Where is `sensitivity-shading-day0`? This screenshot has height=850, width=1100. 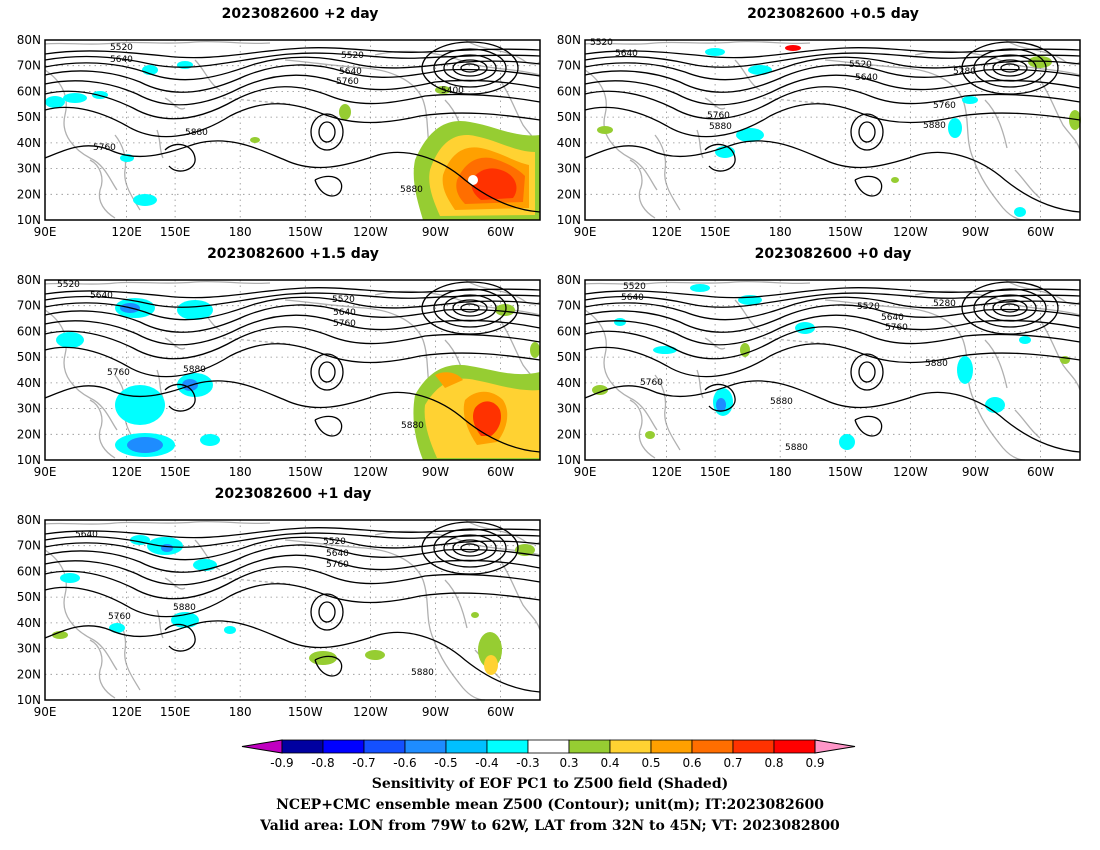 sensitivity-shading-day0 is located at coordinates (831, 367).